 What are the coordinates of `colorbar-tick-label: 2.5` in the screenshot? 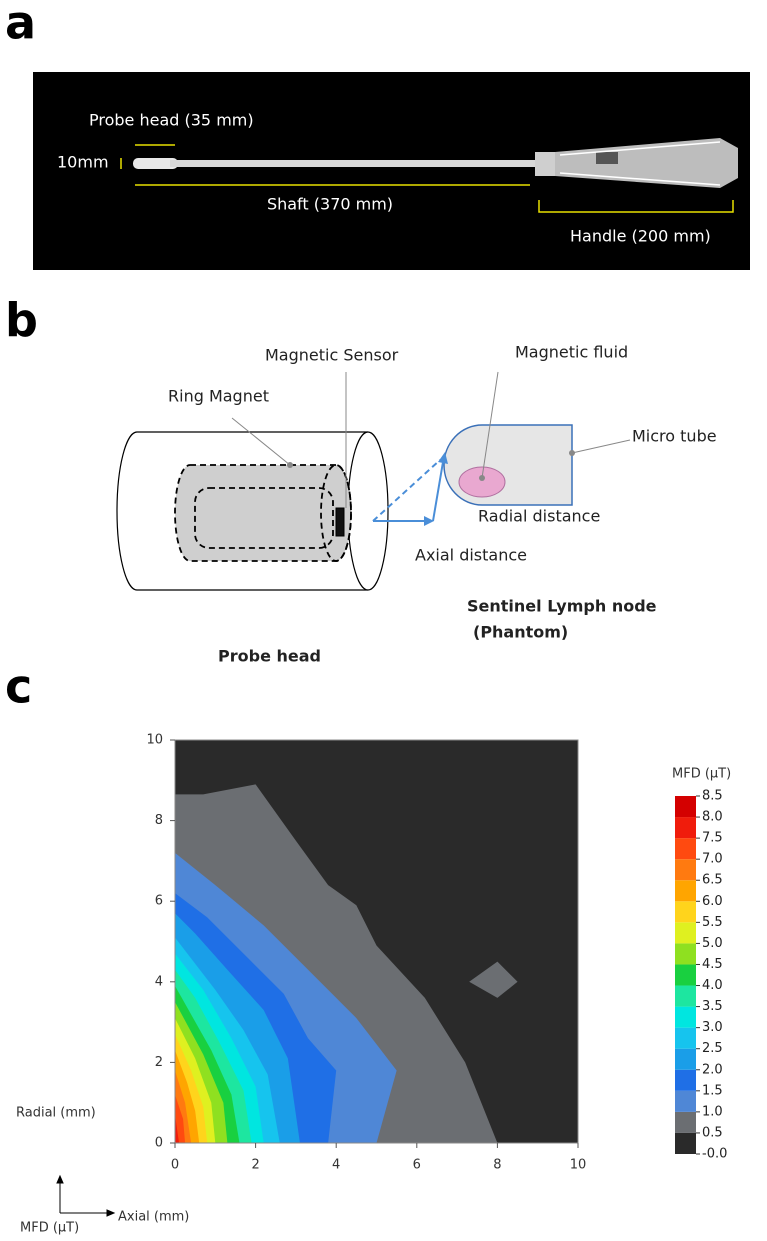 It's located at (712, 1048).